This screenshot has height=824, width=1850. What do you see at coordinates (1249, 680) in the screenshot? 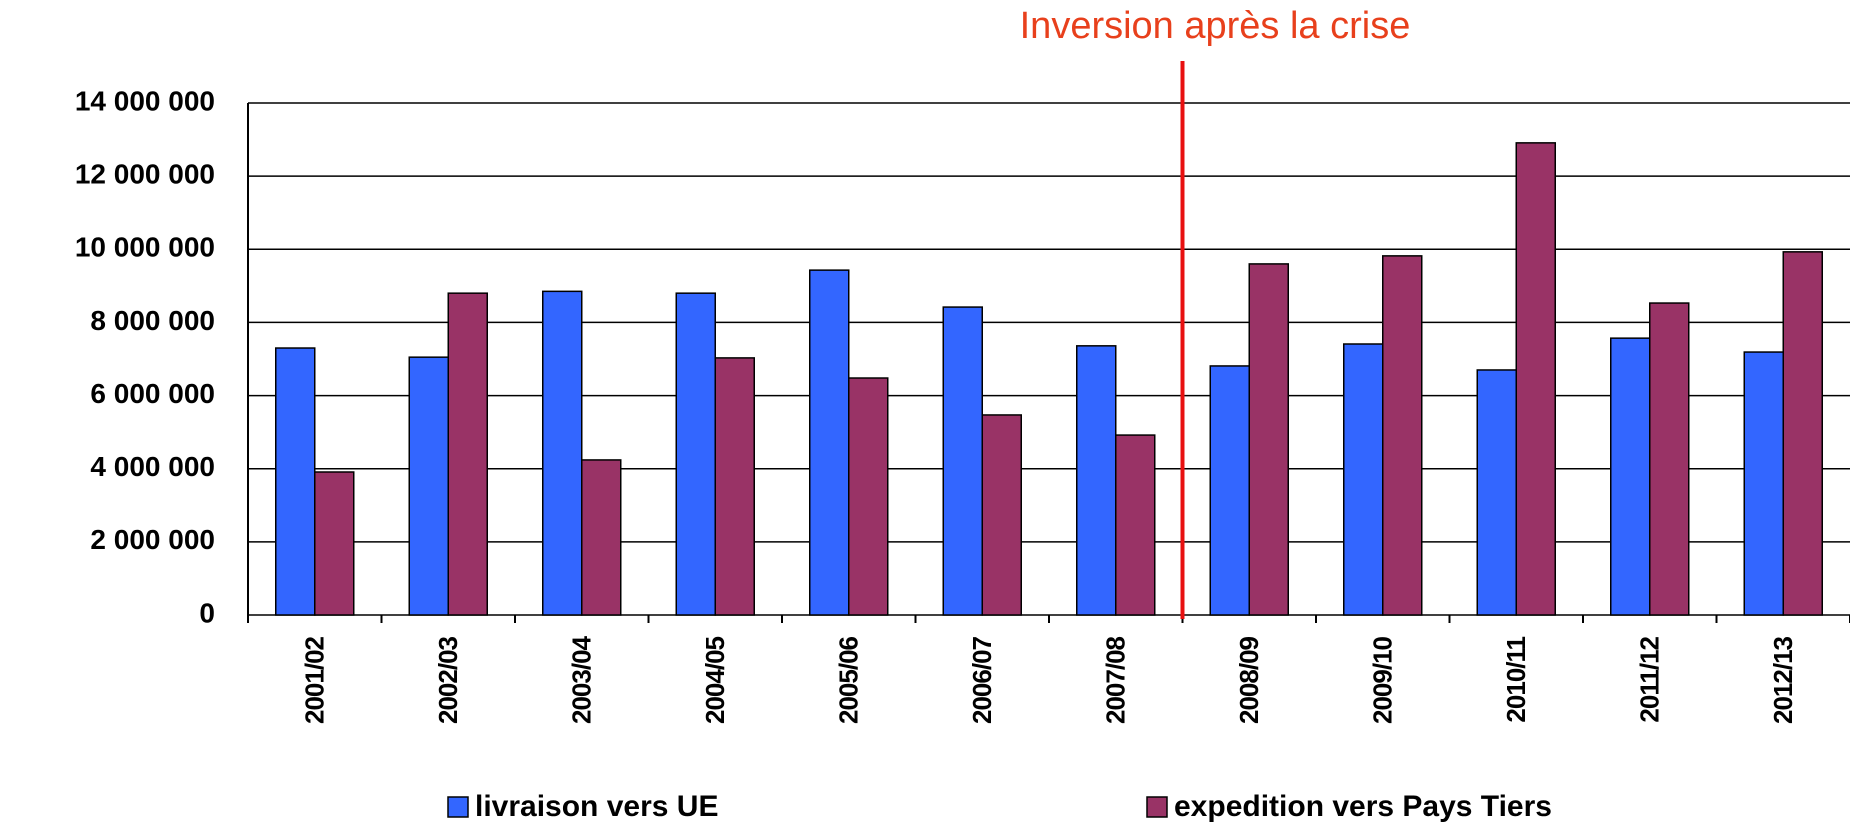
I see `x-tick-label: 2008/09` at bounding box center [1249, 680].